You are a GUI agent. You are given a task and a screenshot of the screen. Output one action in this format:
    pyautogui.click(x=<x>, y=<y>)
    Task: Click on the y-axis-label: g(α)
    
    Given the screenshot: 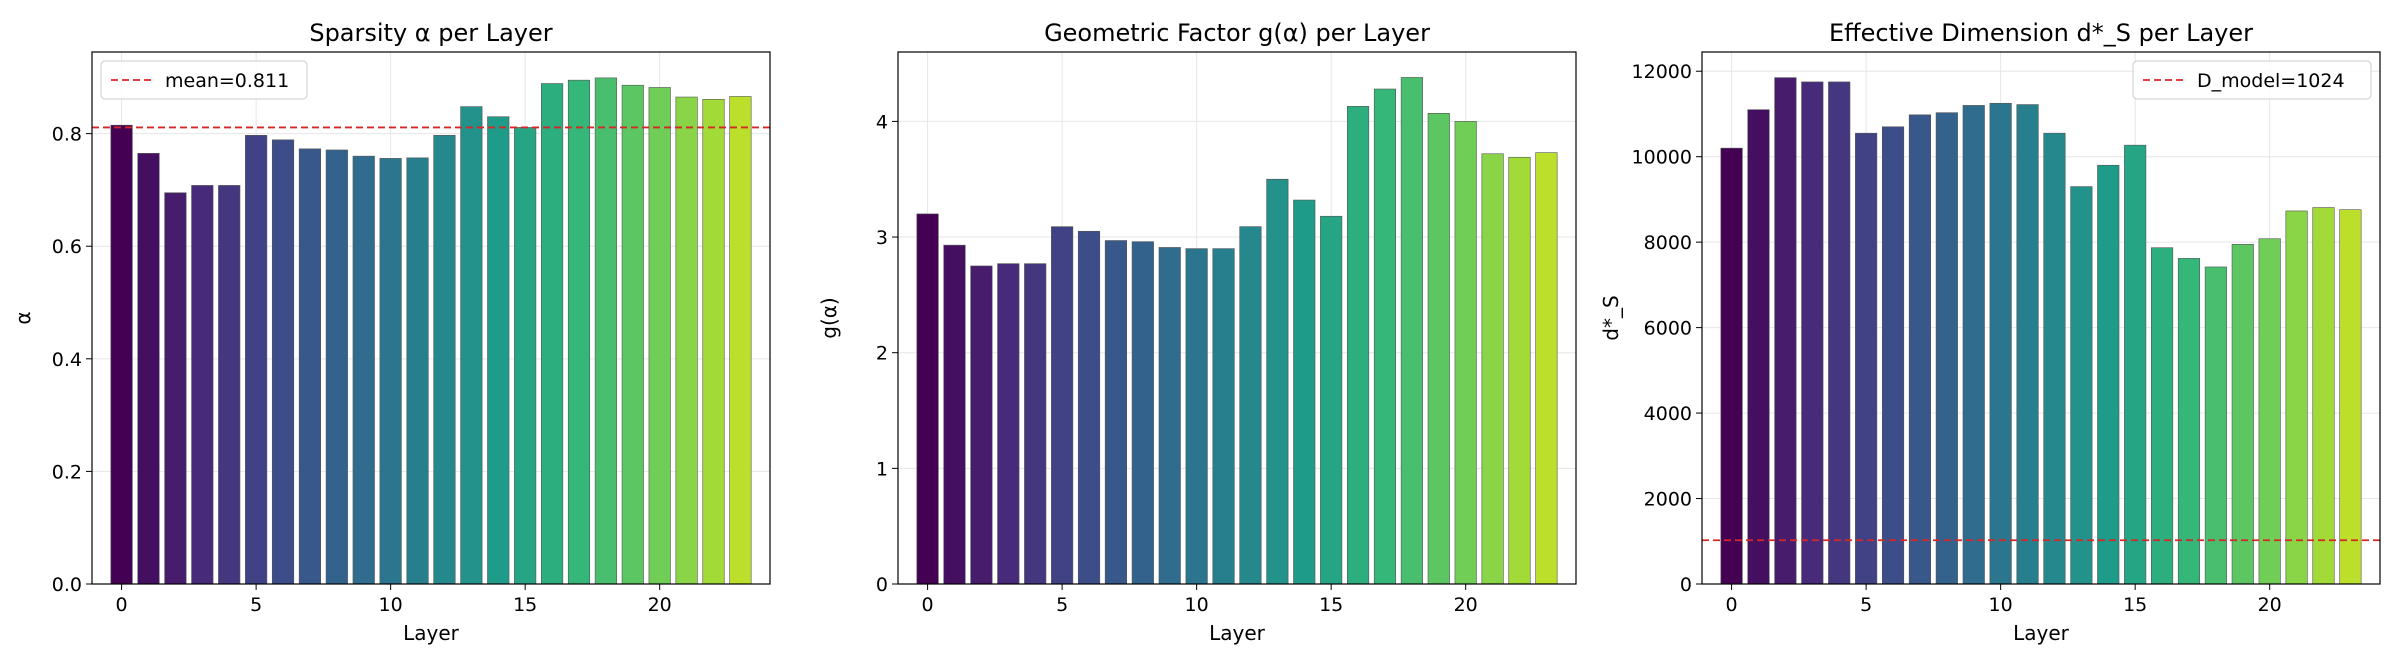 What is the action you would take?
    pyautogui.click(x=829, y=317)
    